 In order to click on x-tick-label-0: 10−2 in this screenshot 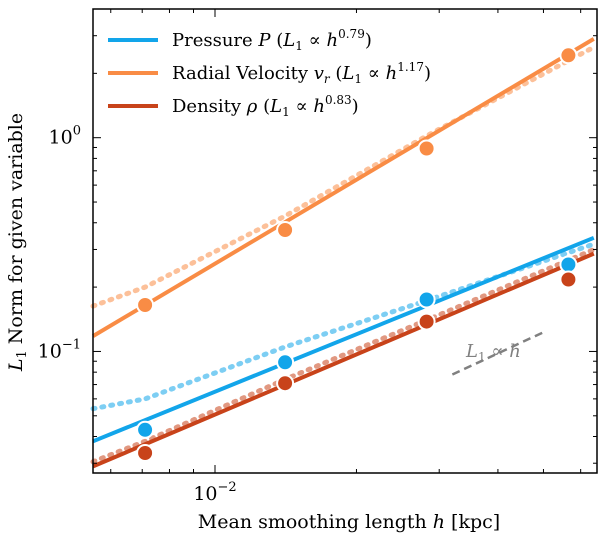, I will do `click(214, 492)`.